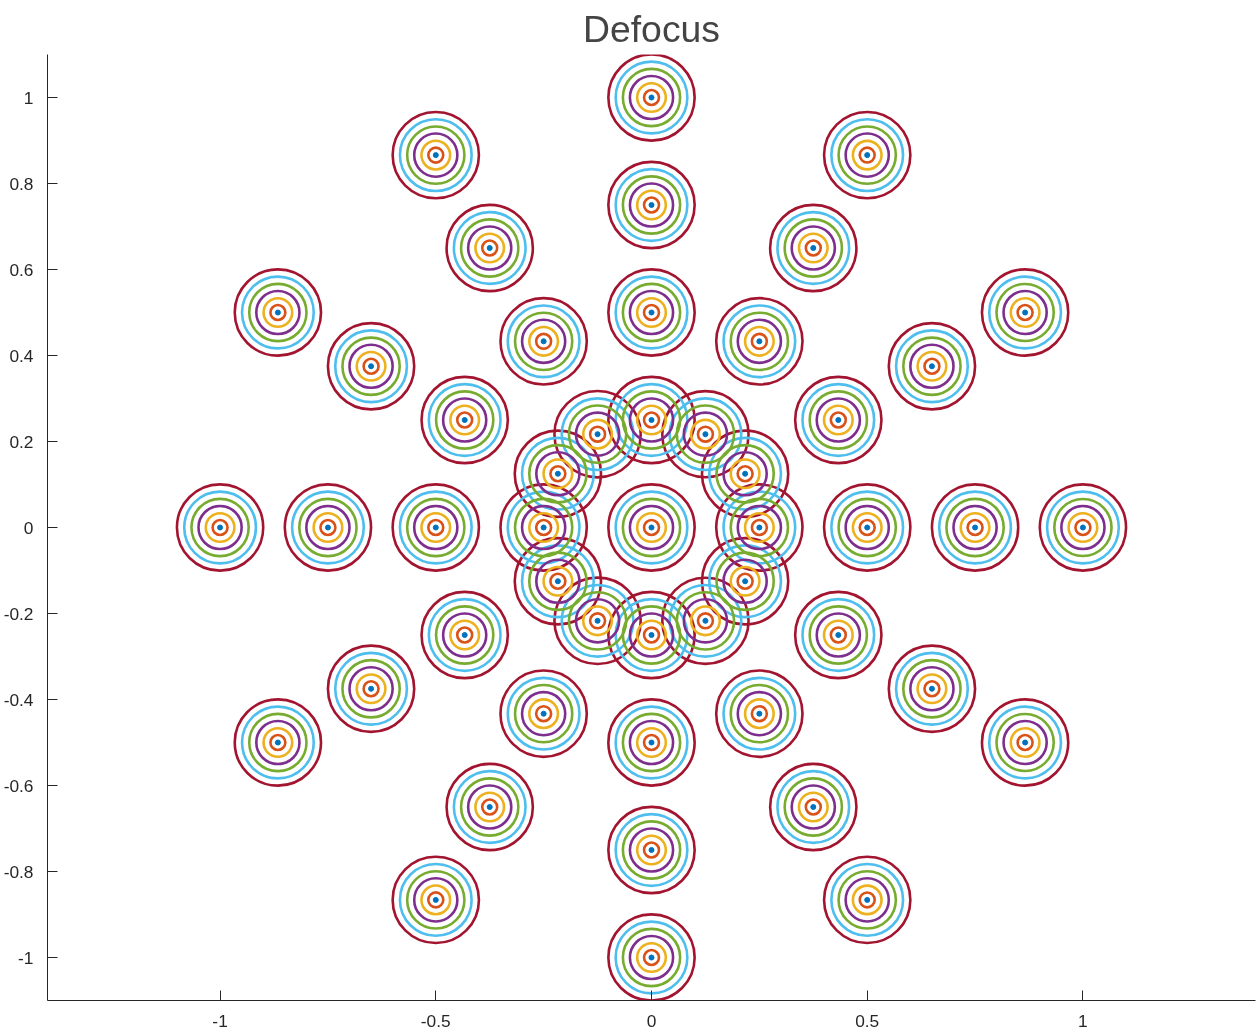  Describe the element at coordinates (220, 1020) in the screenshot. I see `x-tick-label: -1` at that location.